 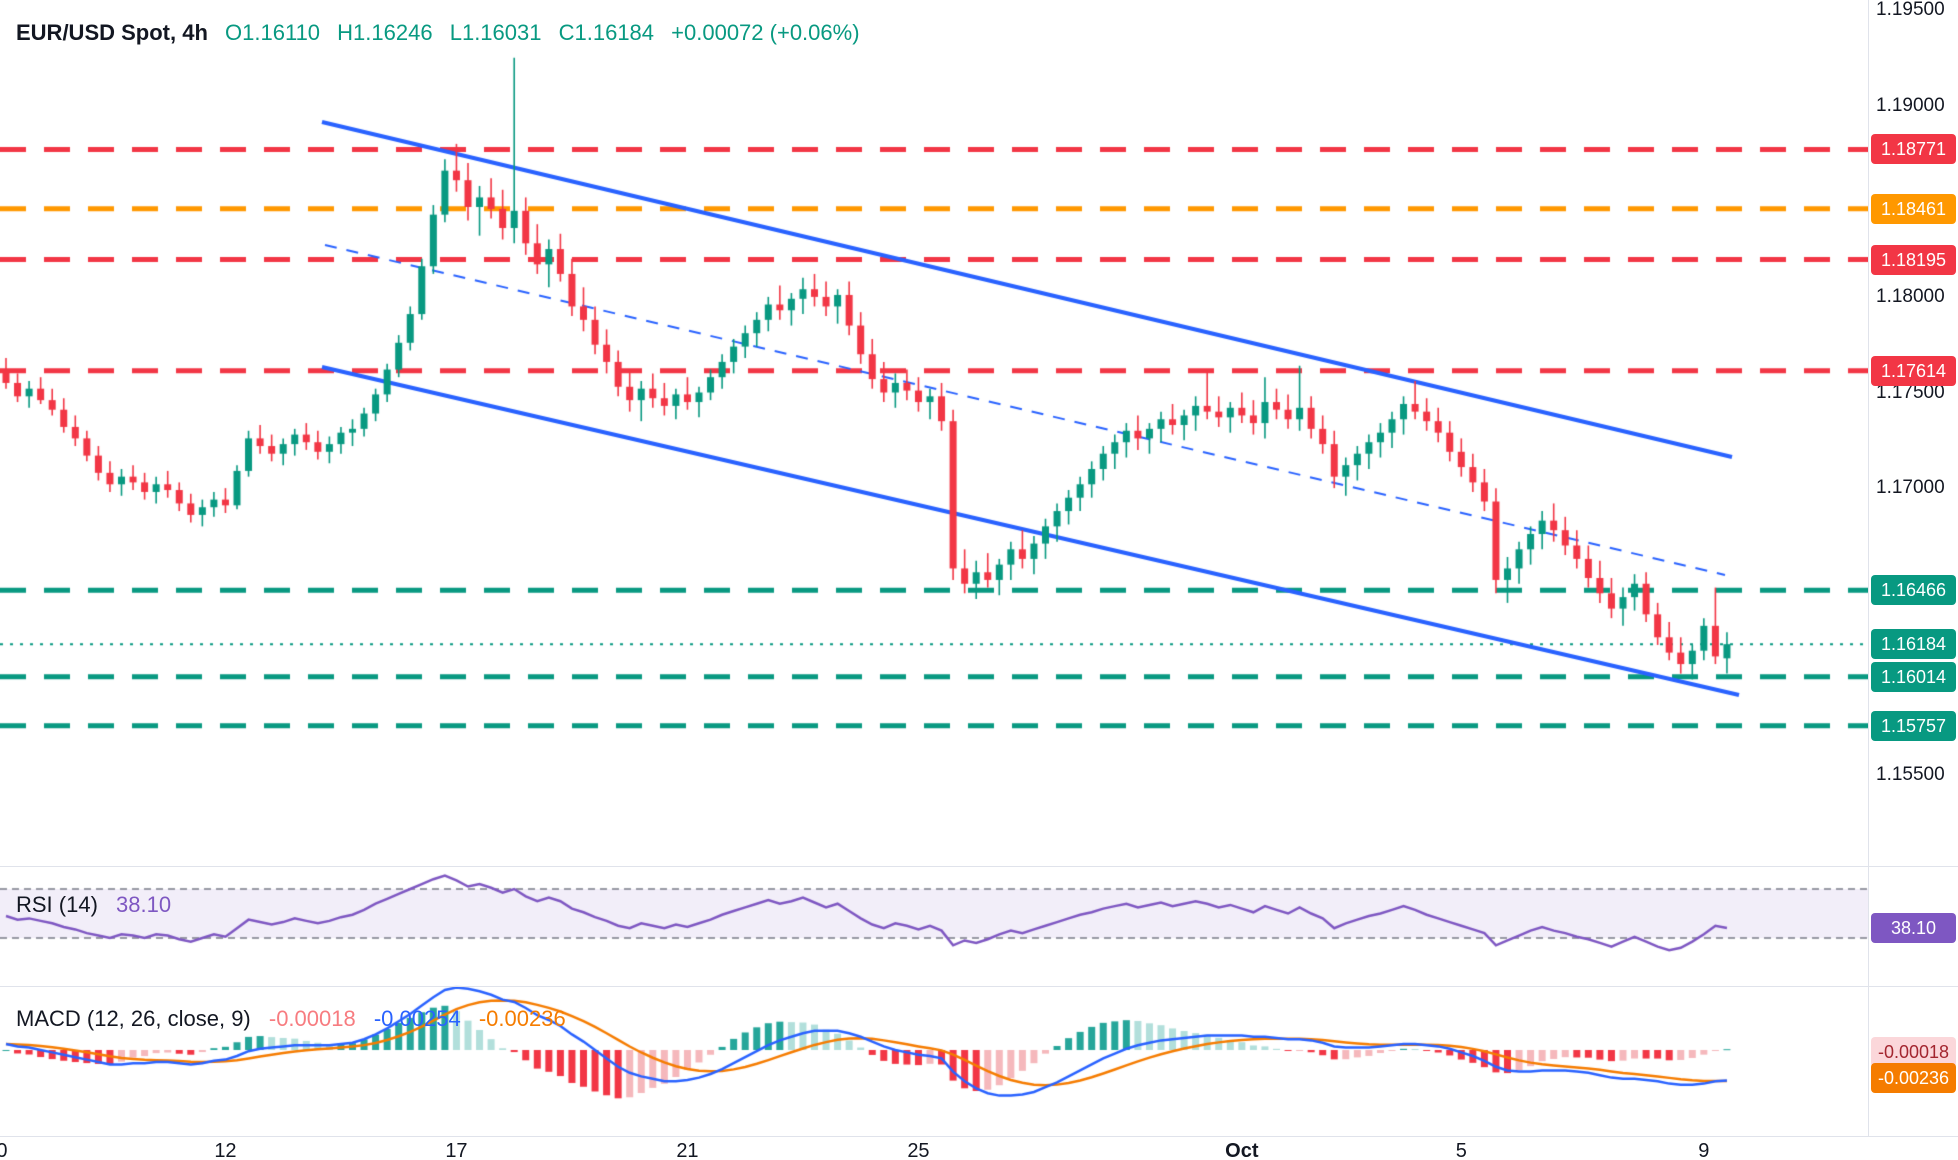 I want to click on macd-signal-tag: -0.00236, so click(x=1913, y=1078).